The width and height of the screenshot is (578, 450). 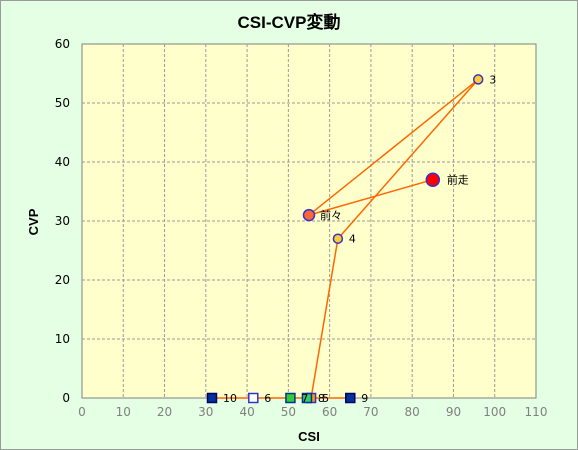 I want to click on x-tick-label: 70, so click(x=370, y=412).